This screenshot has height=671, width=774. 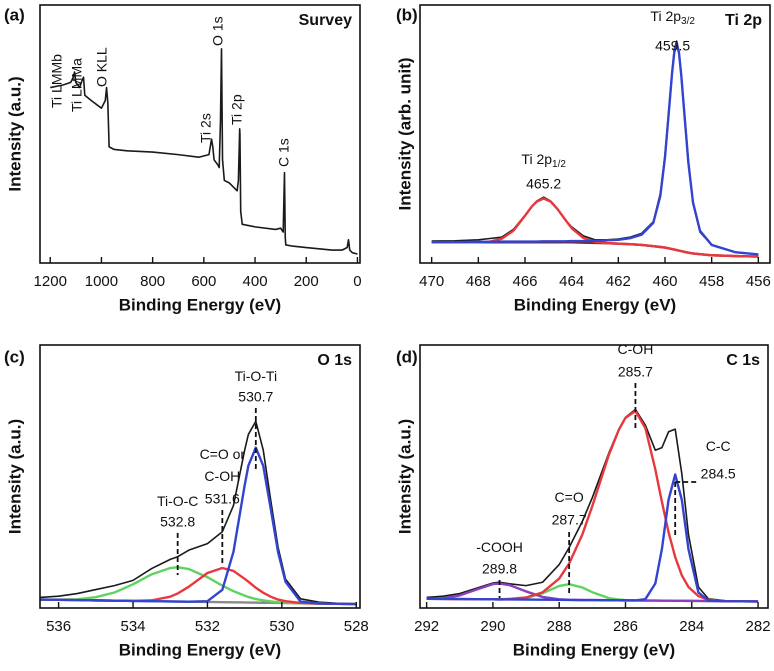 I want to click on x-tick-label: 468, so click(x=478, y=281).